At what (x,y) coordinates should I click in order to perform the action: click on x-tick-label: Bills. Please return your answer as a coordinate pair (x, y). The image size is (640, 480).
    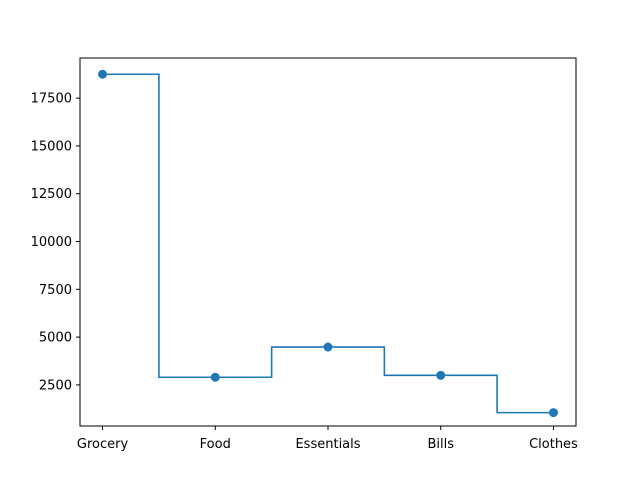
    Looking at the image, I should click on (440, 444).